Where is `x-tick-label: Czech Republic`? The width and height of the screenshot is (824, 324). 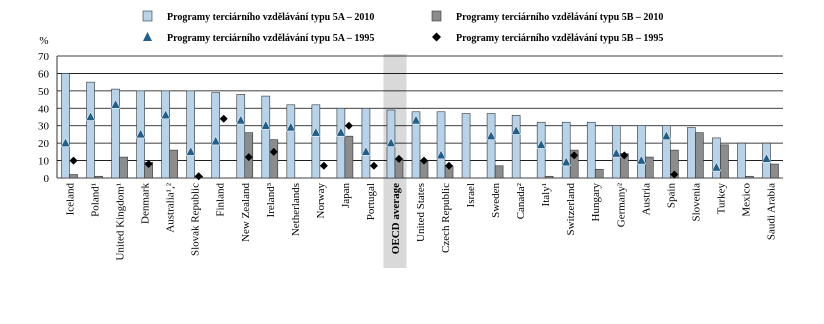 x-tick-label: Czech Republic is located at coordinates (446, 218).